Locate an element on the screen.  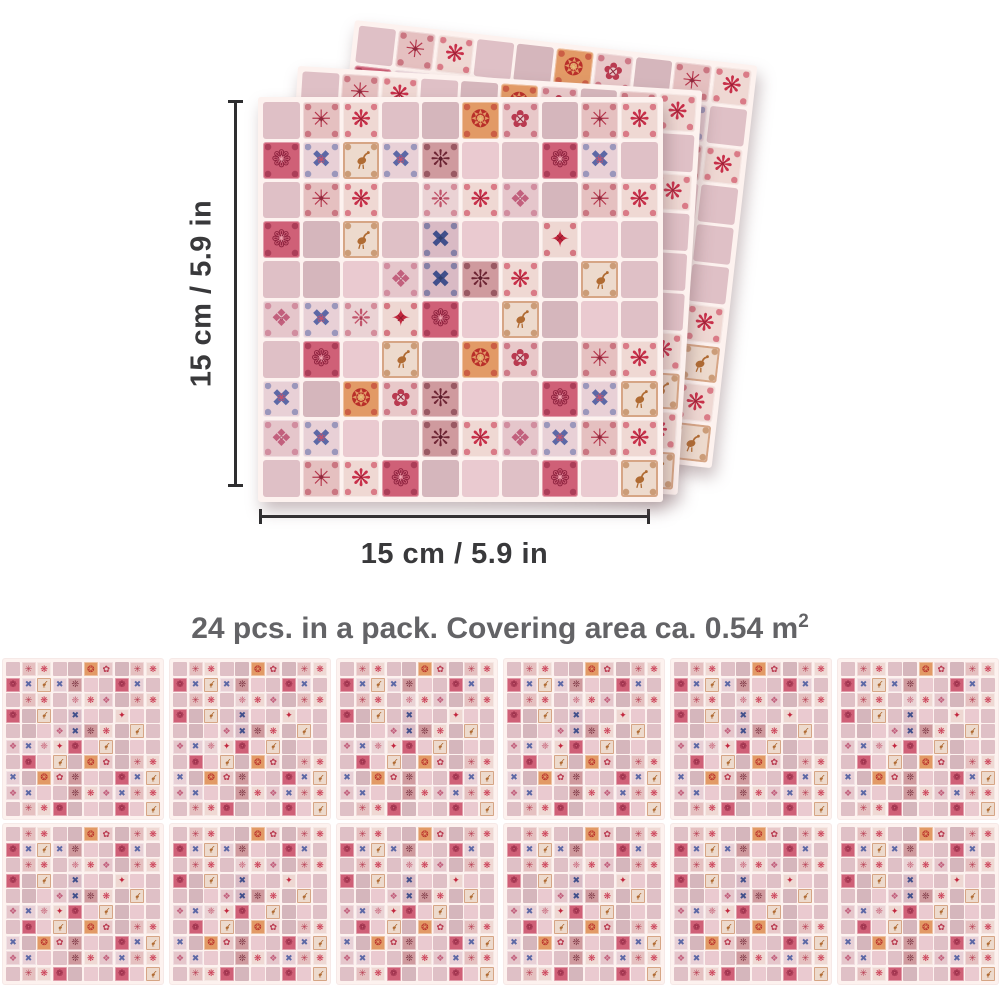
tile-red-diamond: ✦✕ is located at coordinates (789, 880).